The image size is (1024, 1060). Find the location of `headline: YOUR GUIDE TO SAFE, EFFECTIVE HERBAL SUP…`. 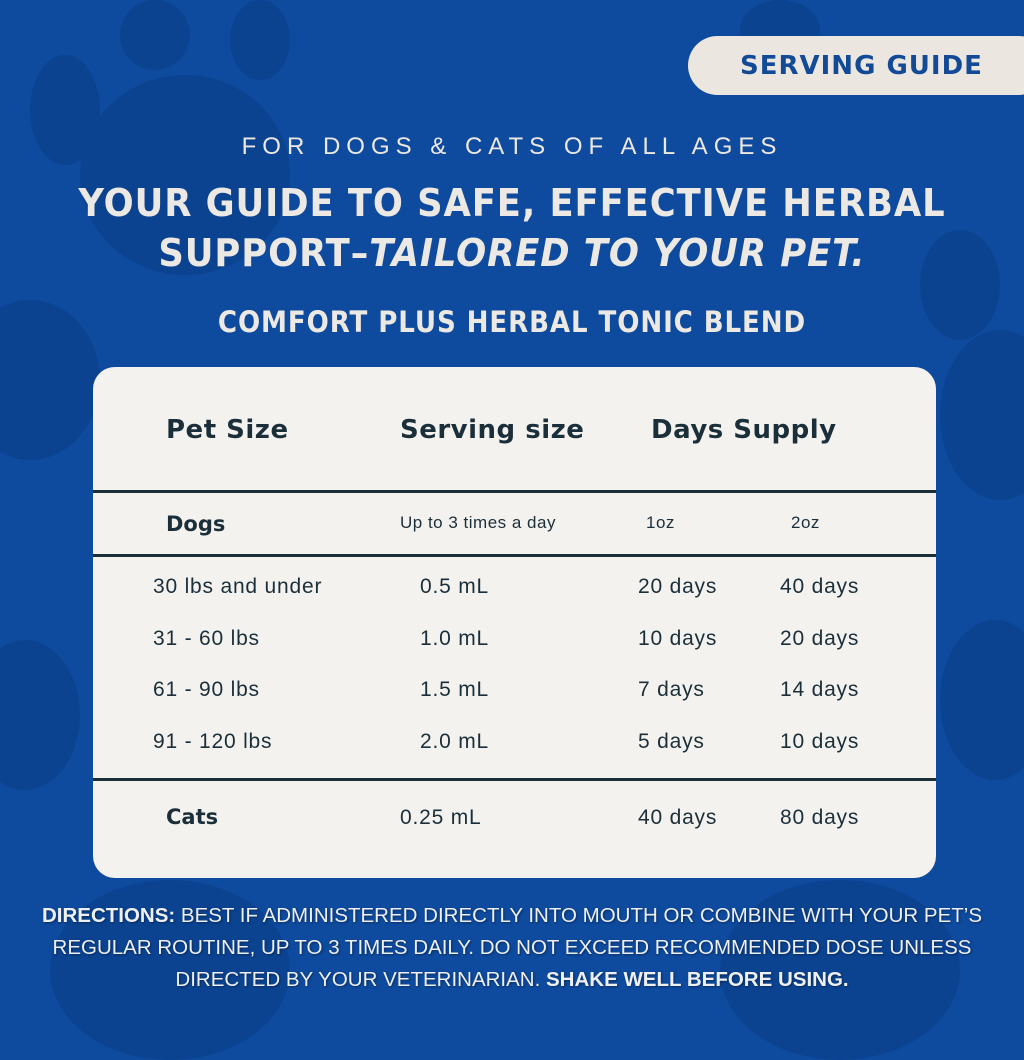

headline: YOUR GUIDE TO SAFE, EFFECTIVE HERBAL SUP… is located at coordinates (512, 228).